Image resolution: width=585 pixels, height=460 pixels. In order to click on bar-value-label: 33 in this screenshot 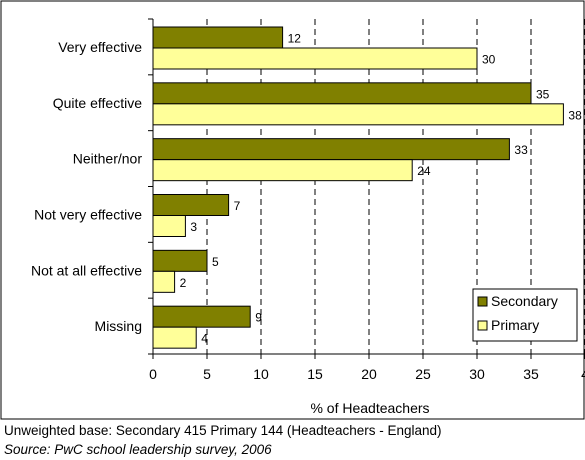, I will do `click(521, 150)`.